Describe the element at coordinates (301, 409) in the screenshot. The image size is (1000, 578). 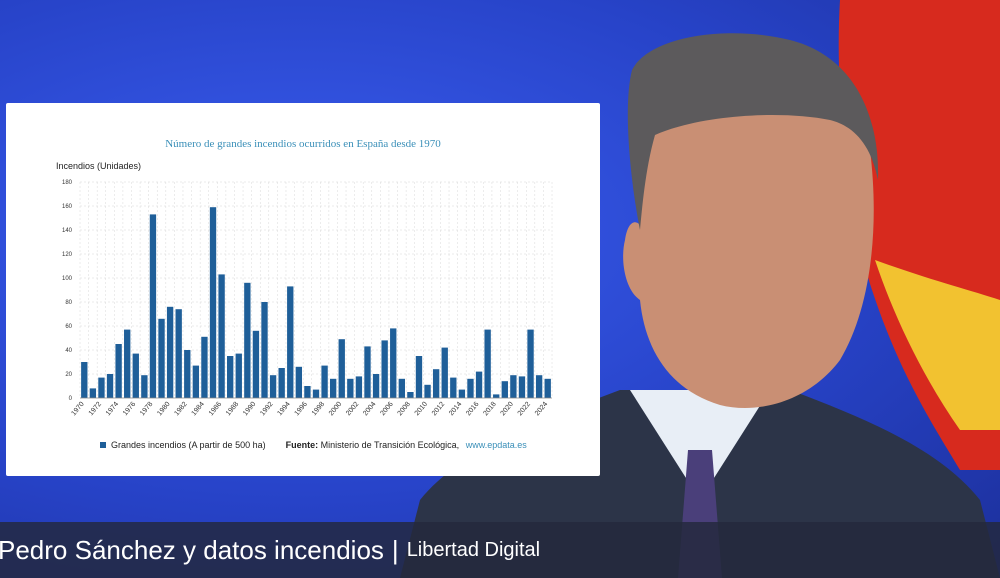
I see `x-tick-label: 1996` at that location.